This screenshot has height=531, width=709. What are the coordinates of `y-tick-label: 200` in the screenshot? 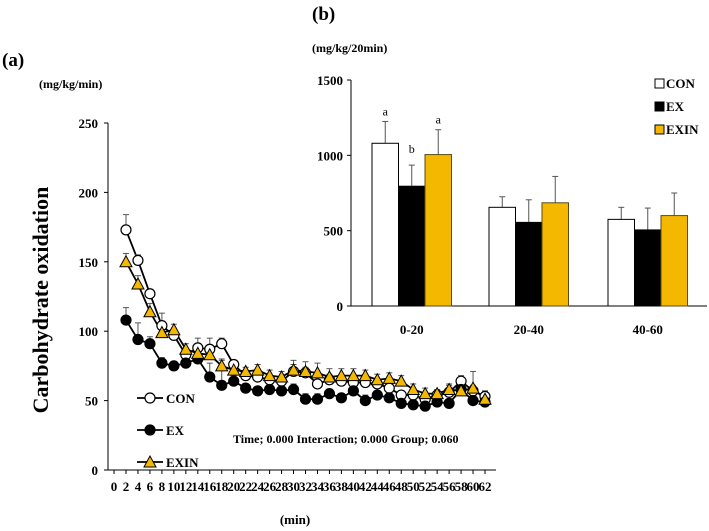 It's located at (89, 192).